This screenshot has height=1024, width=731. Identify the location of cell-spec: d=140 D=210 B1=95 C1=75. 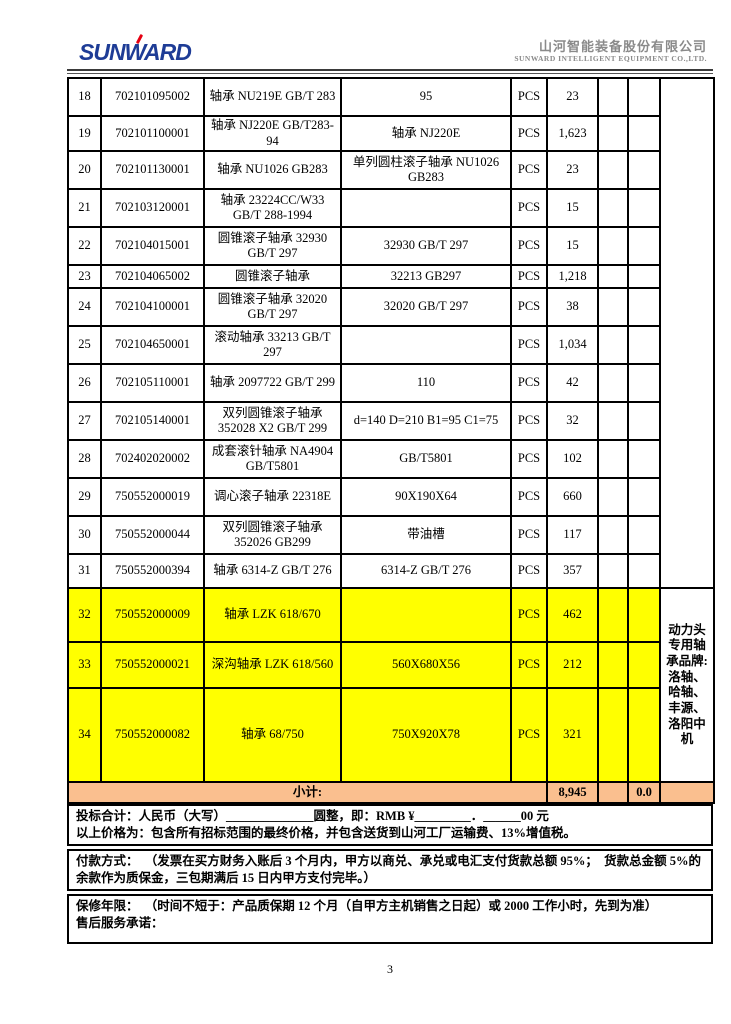
(426, 421).